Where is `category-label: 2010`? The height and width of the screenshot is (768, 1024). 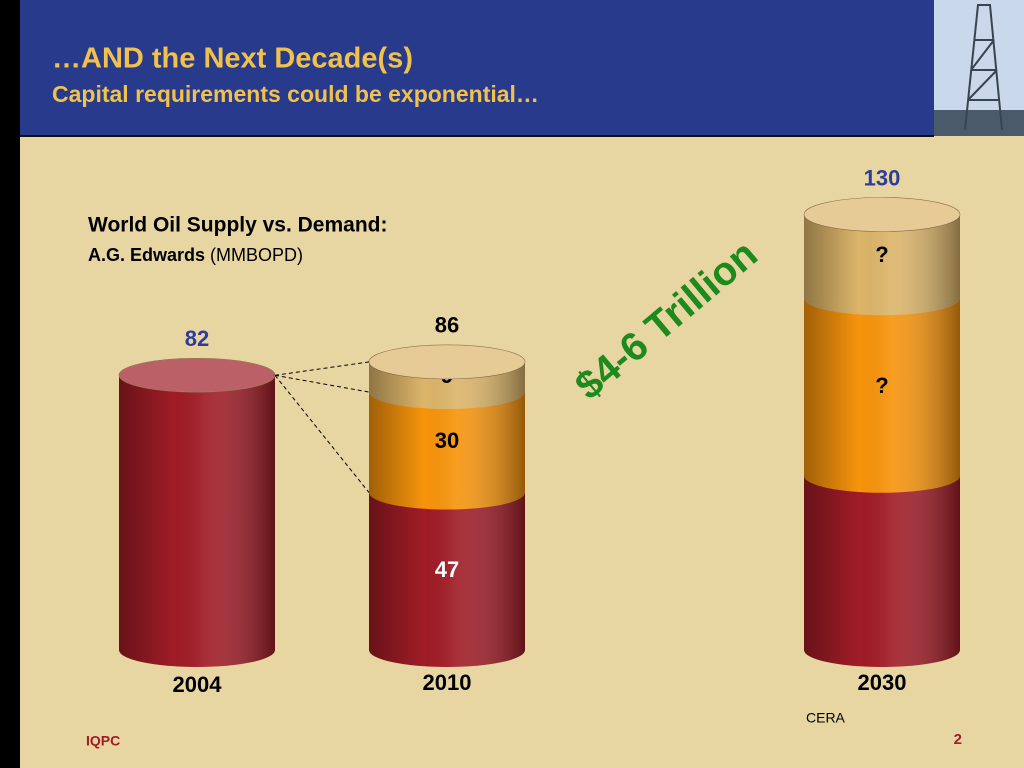 category-label: 2010 is located at coordinates (447, 682).